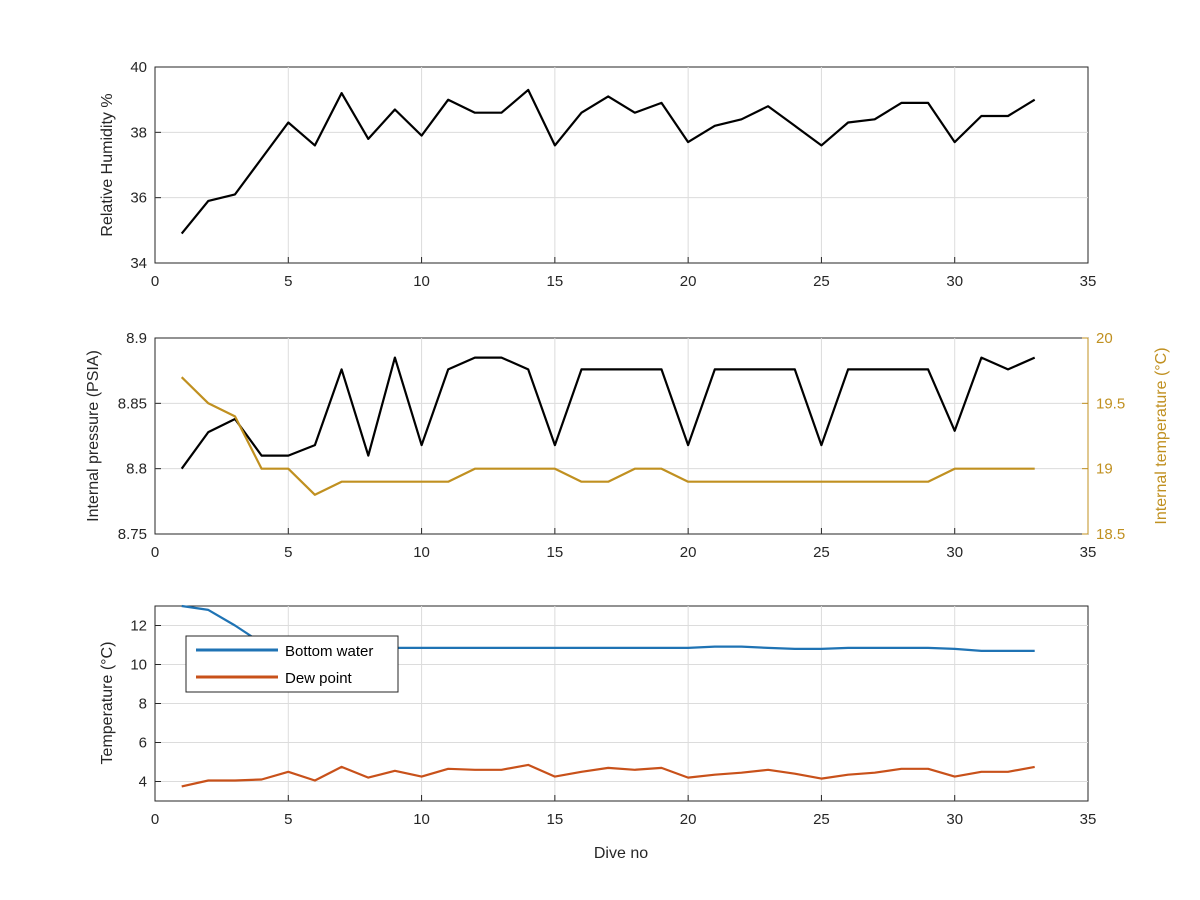 The height and width of the screenshot is (900, 1200). I want to click on y-right-tick-labels-temperature: 18.5 19 19.5 20, so click(1110, 436).